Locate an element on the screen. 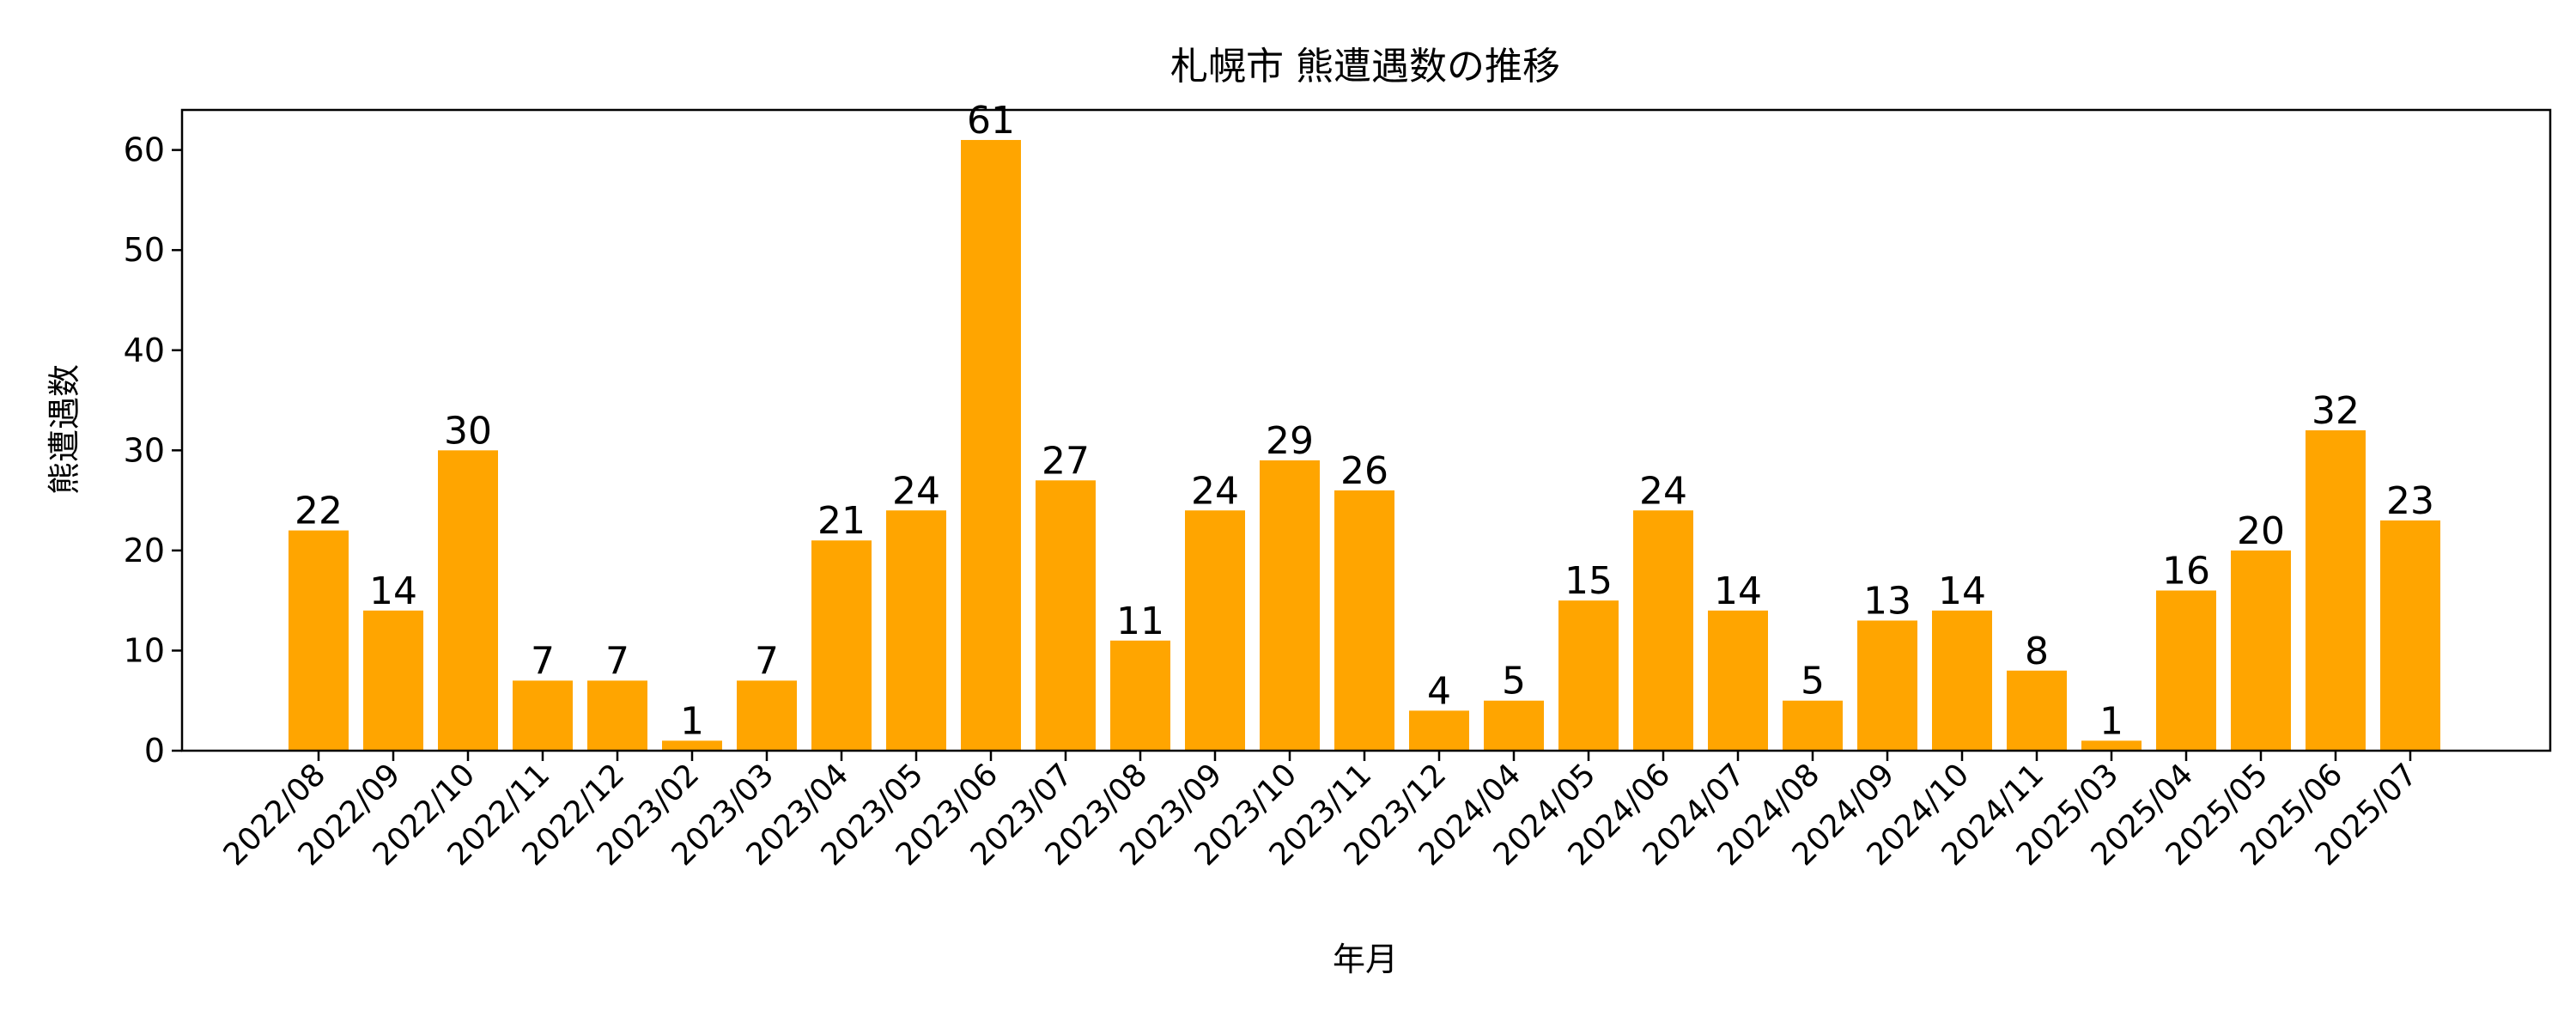  bar-value-label: 26 is located at coordinates (1364, 471).